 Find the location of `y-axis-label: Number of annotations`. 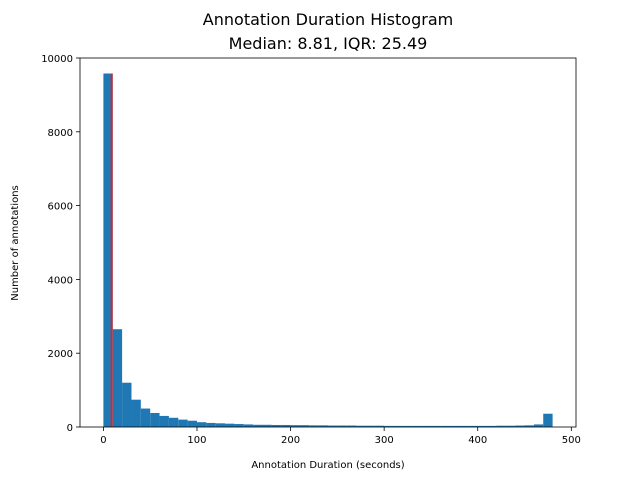

y-axis-label: Number of annotations is located at coordinates (15, 243).